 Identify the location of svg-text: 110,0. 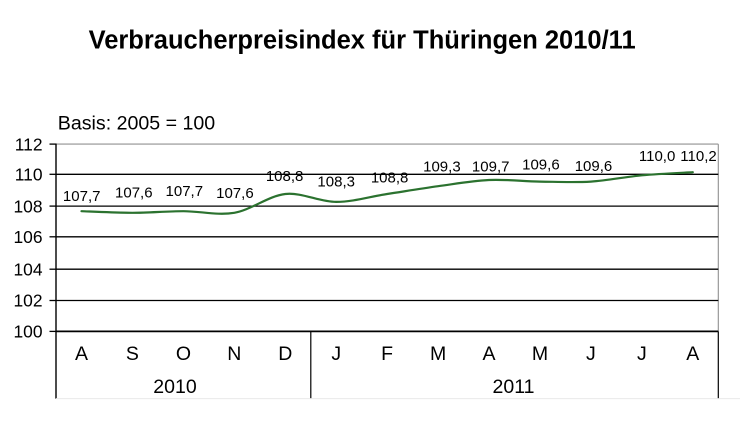
(657, 156).